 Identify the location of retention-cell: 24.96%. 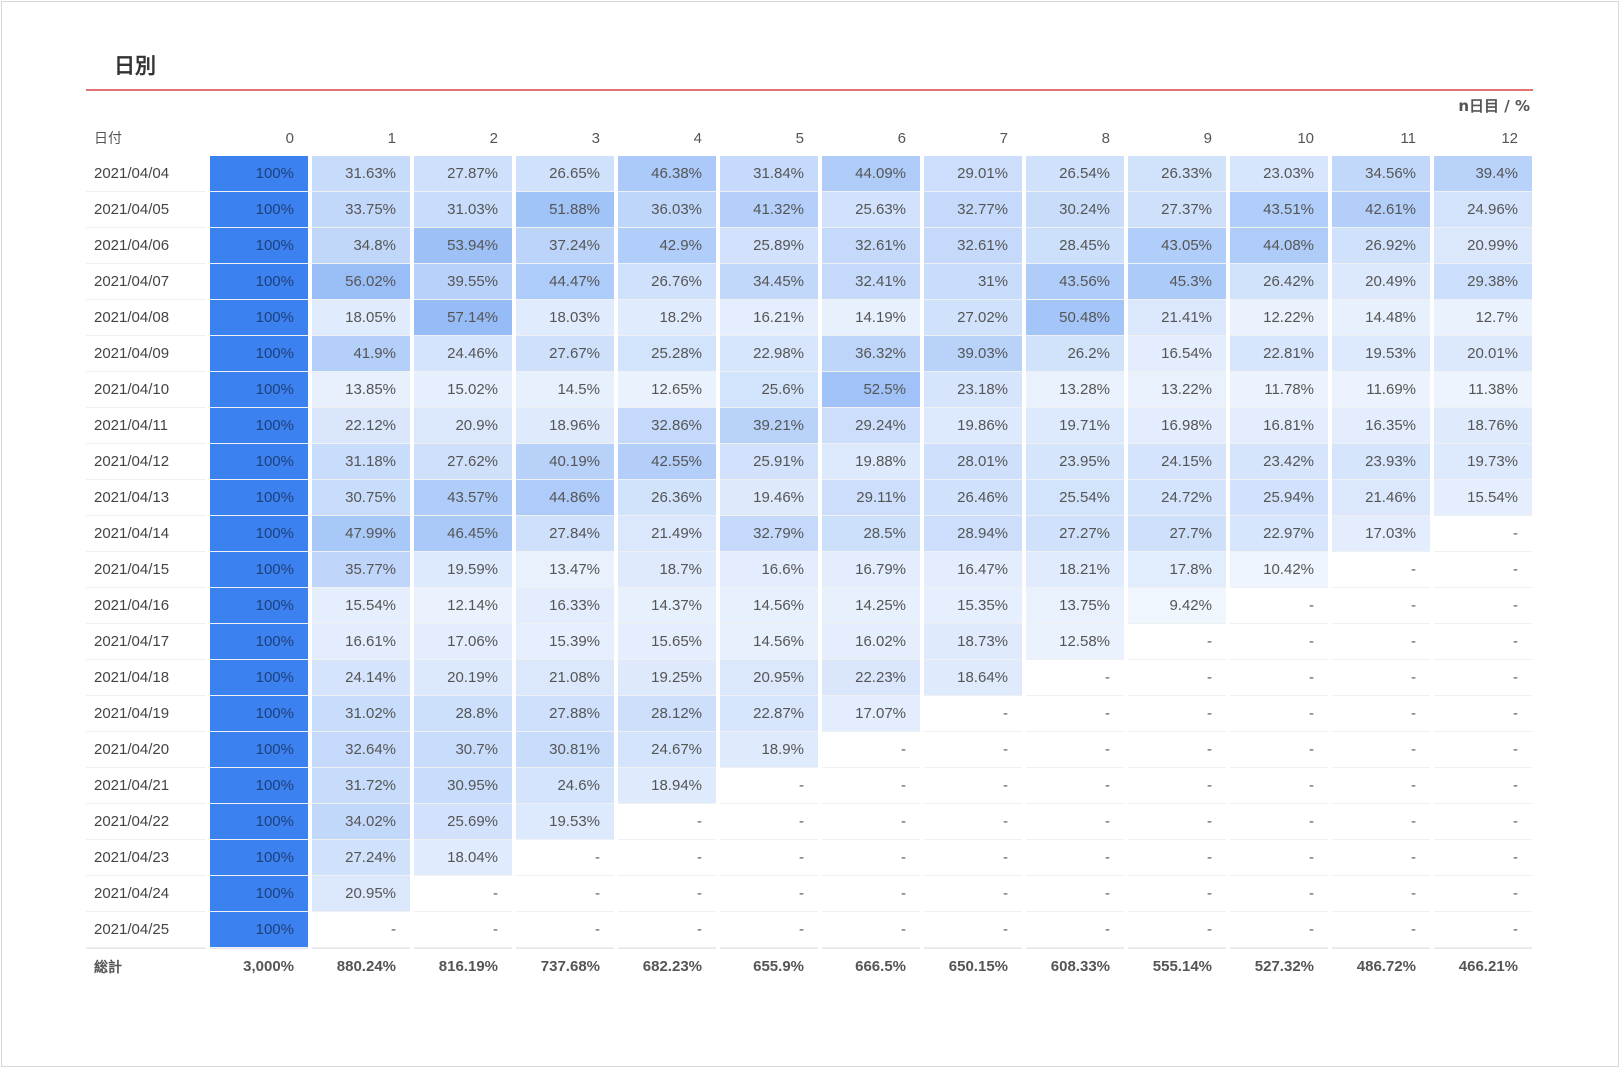
(1483, 210).